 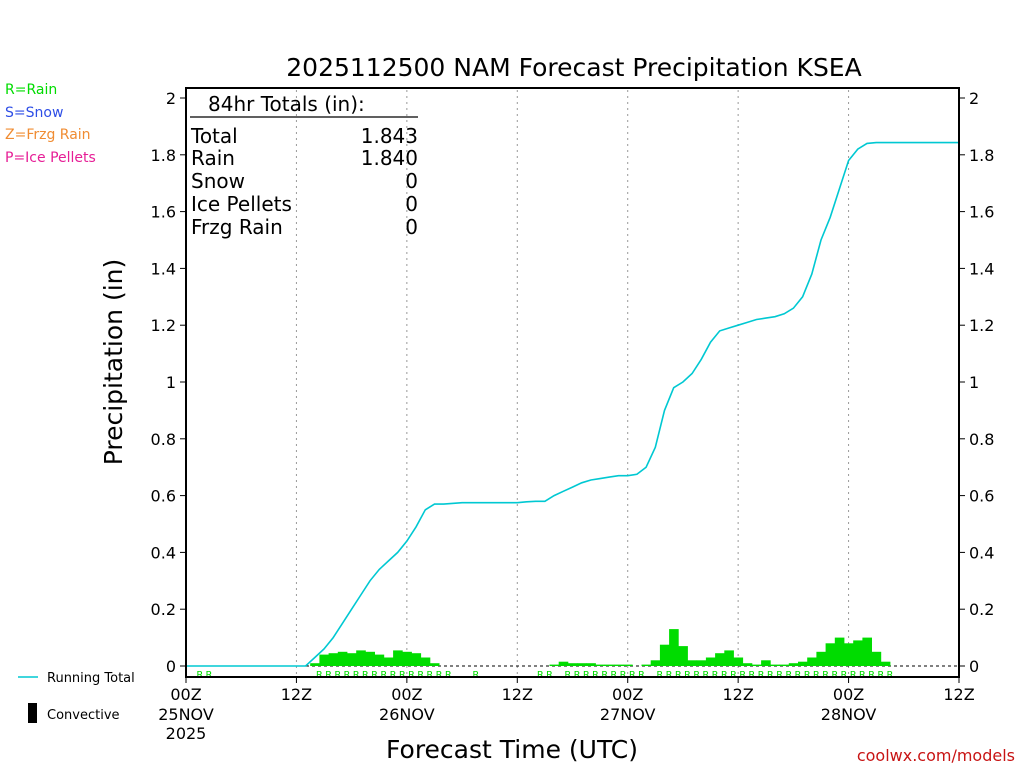 What do you see at coordinates (981, 552) in the screenshot?
I see `y-tick-label-right: 0.4` at bounding box center [981, 552].